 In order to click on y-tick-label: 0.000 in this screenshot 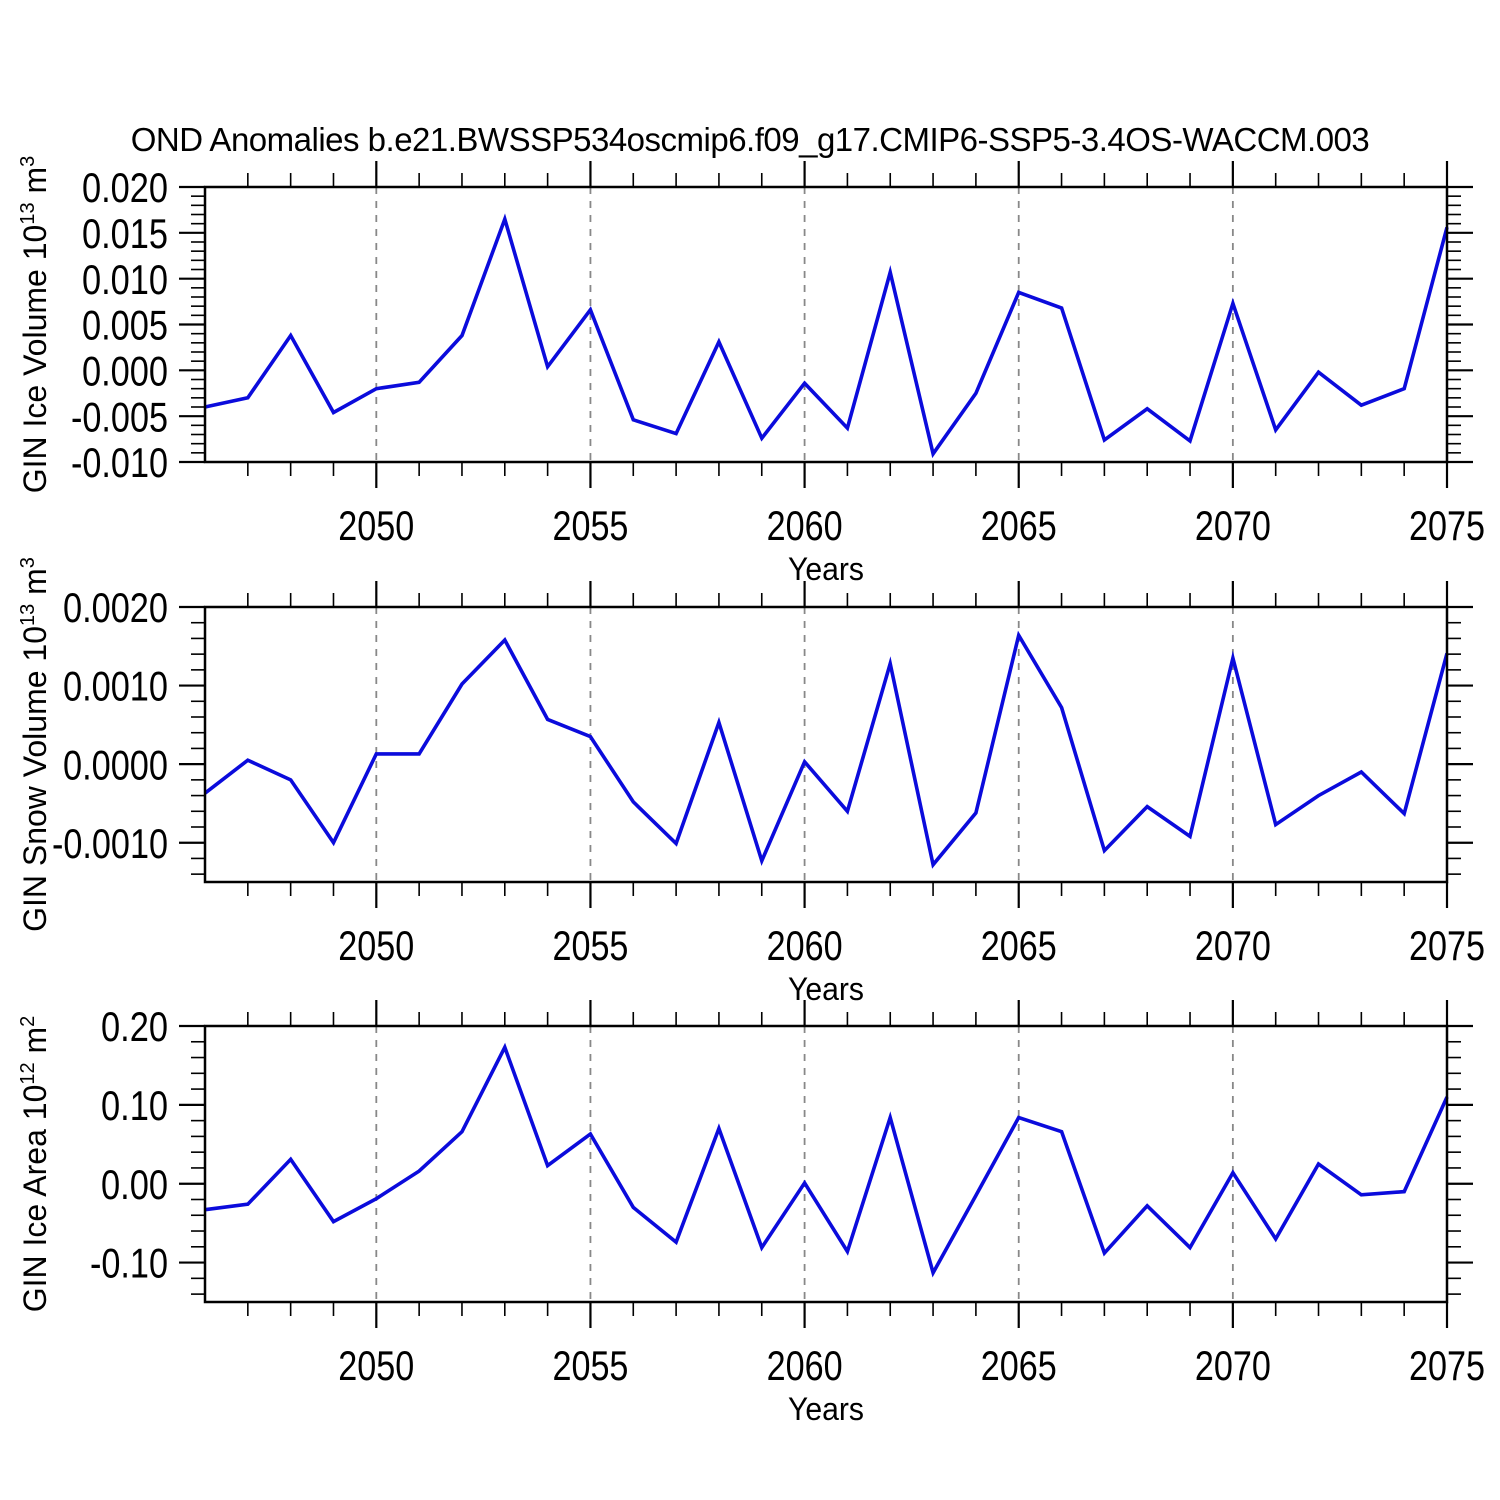, I will do `click(125, 370)`.